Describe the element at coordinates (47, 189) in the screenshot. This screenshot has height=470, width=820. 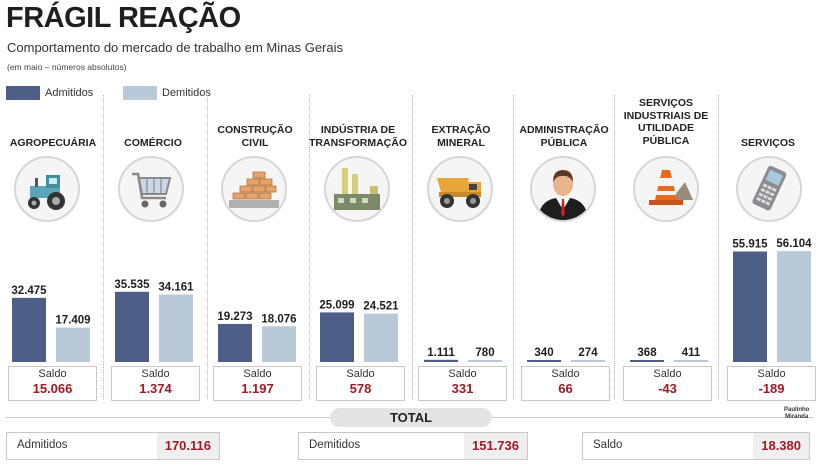
I see `tractor-icon` at that location.